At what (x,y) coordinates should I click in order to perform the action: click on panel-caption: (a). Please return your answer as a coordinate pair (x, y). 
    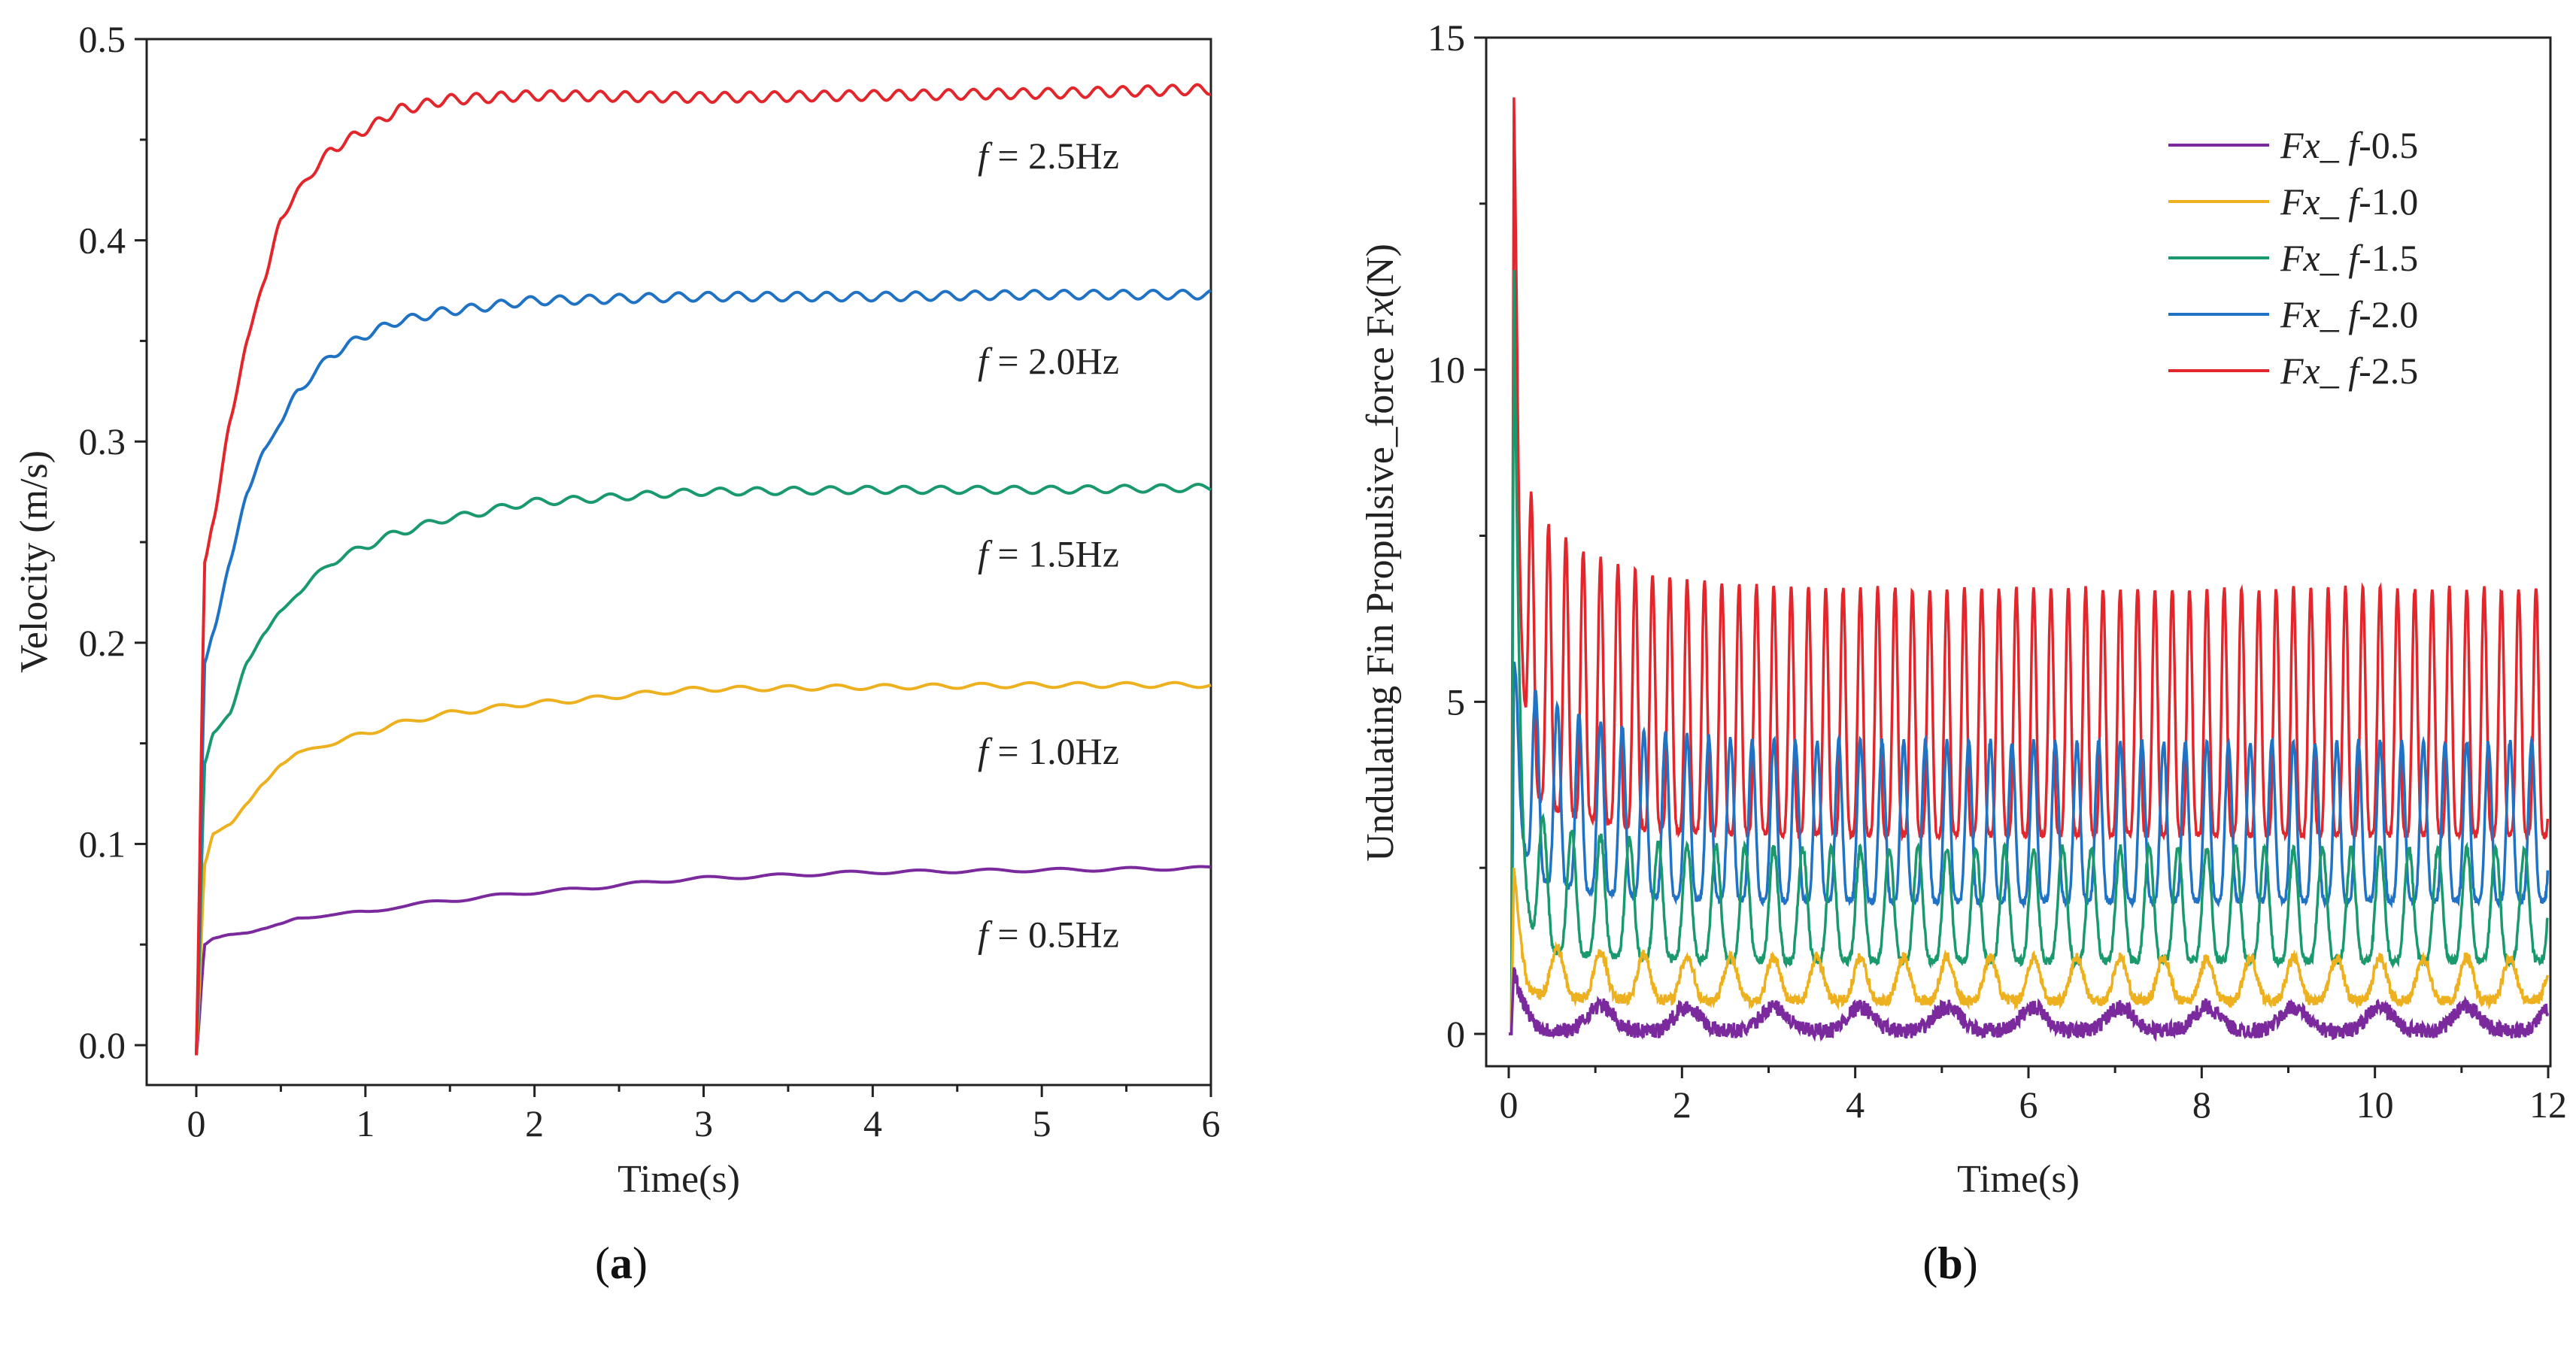
    Looking at the image, I should click on (621, 1263).